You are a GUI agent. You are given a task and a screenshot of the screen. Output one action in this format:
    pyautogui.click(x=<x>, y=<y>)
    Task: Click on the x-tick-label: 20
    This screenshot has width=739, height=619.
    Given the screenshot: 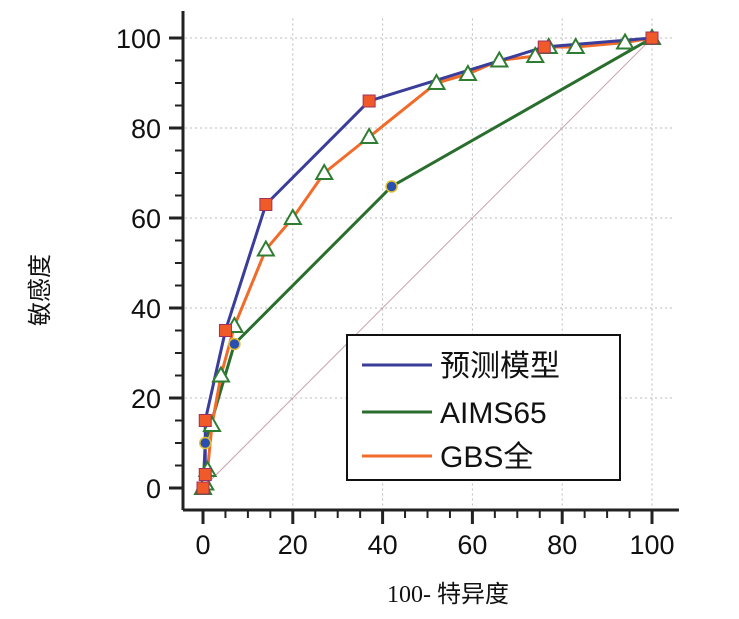 What is the action you would take?
    pyautogui.click(x=293, y=545)
    